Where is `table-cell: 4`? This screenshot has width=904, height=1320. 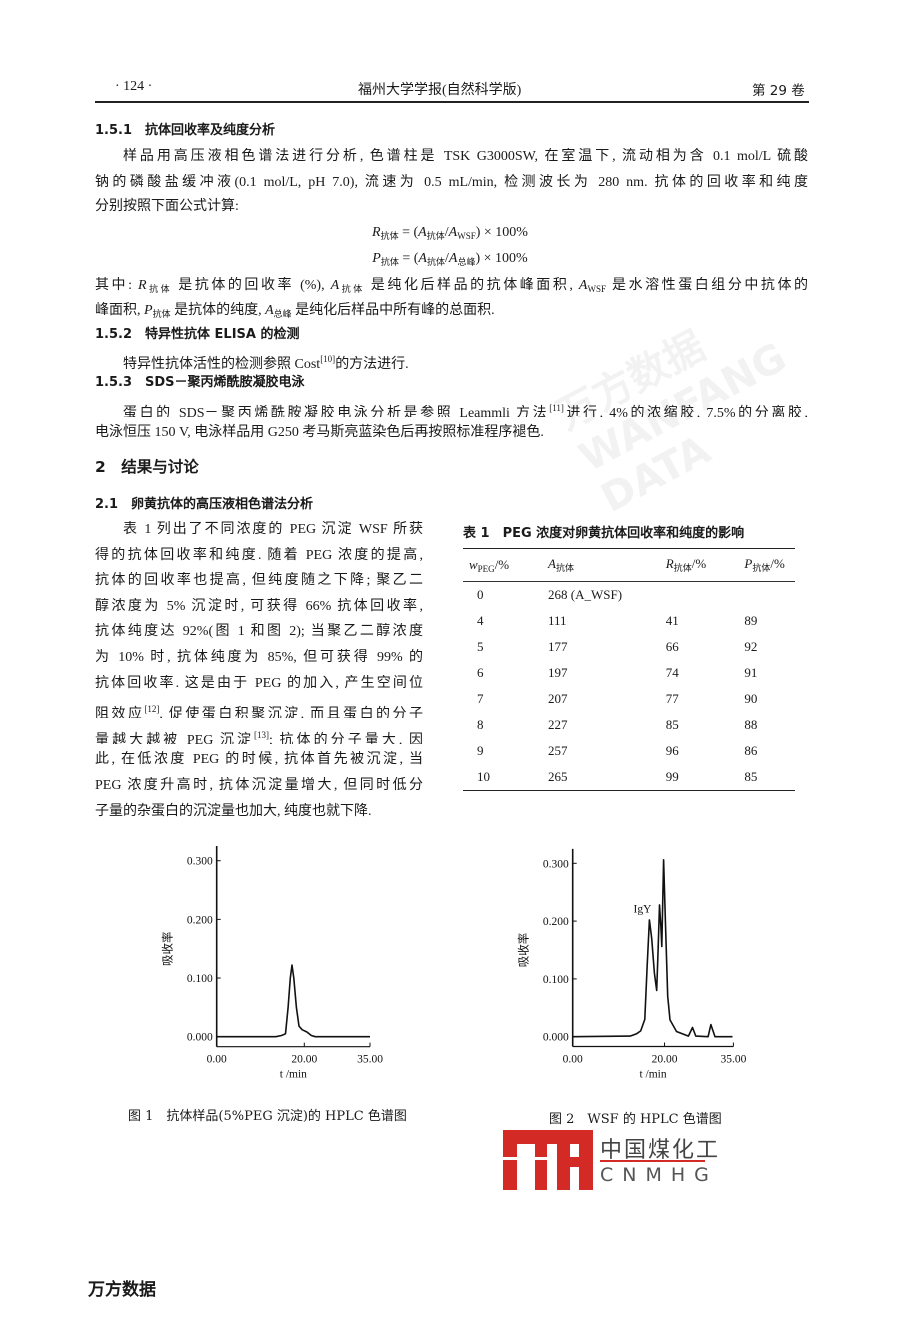
table-cell: 4 is located at coordinates (480, 620).